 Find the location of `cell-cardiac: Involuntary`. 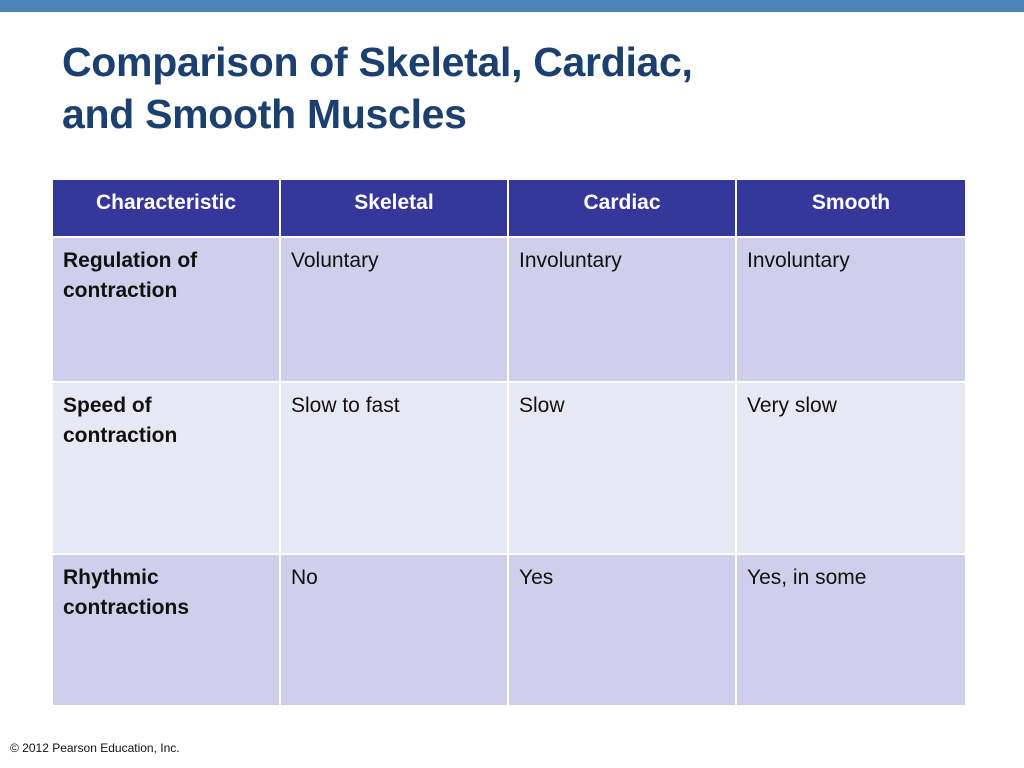

cell-cardiac: Involuntary is located at coordinates (622, 309).